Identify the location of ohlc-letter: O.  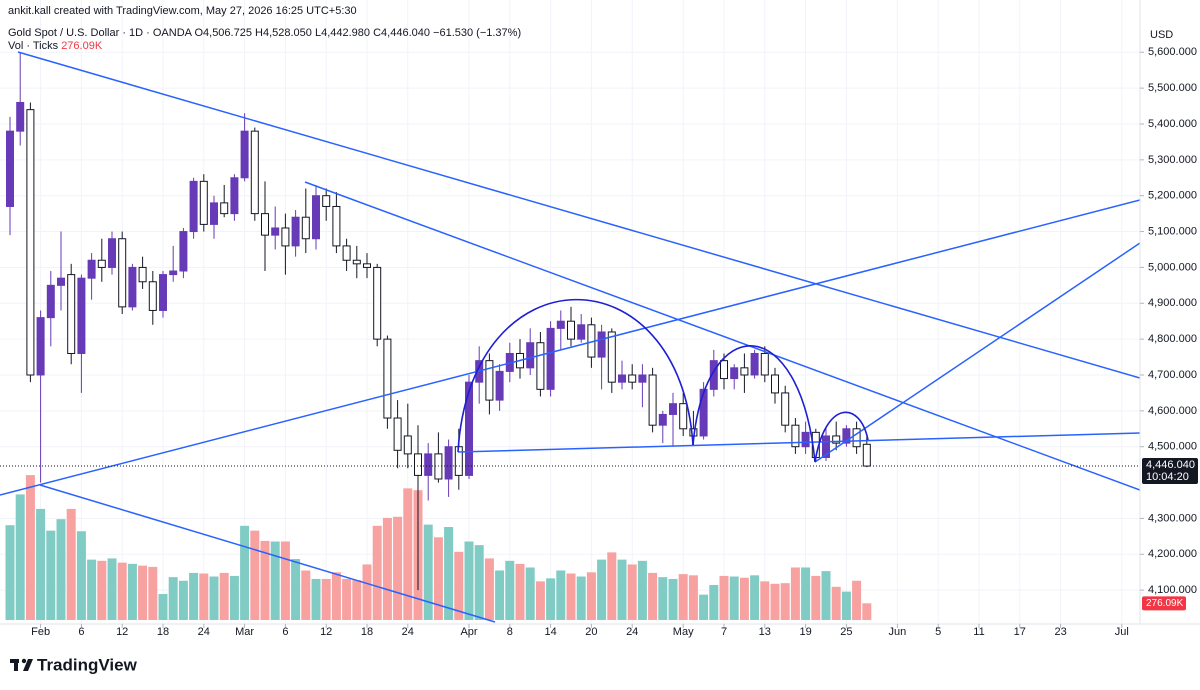
(198, 33).